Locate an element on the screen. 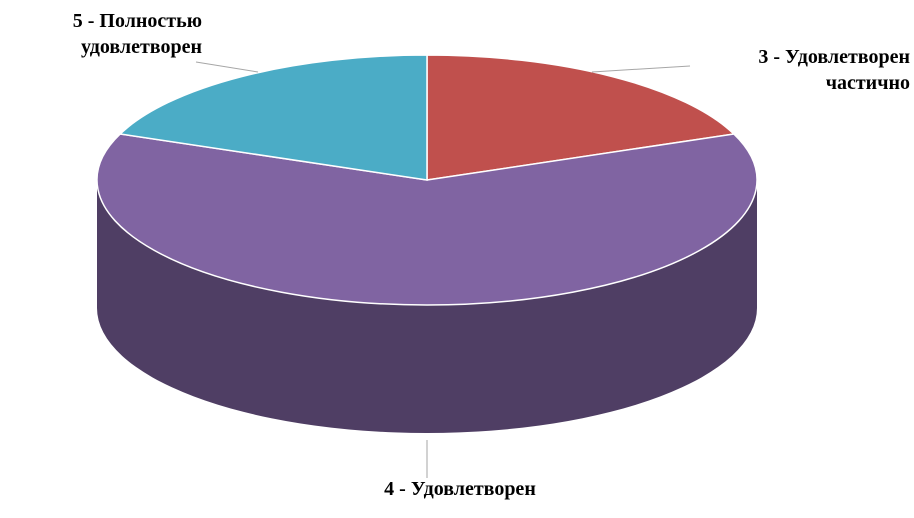 The image size is (914, 518). slice-label: 5 - Полностью удовлетворен is located at coordinates (137, 34).